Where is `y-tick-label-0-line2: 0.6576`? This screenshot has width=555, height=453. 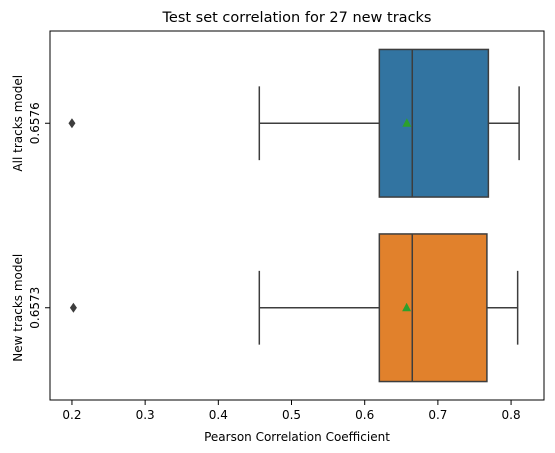
y-tick-label-0-line2: 0.6576 is located at coordinates (35, 123).